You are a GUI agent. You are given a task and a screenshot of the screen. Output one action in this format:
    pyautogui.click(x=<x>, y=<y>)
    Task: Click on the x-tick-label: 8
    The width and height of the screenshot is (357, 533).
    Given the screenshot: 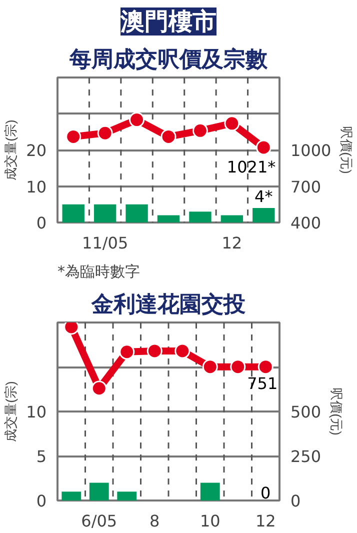 What is the action you would take?
    pyautogui.click(x=155, y=521)
    